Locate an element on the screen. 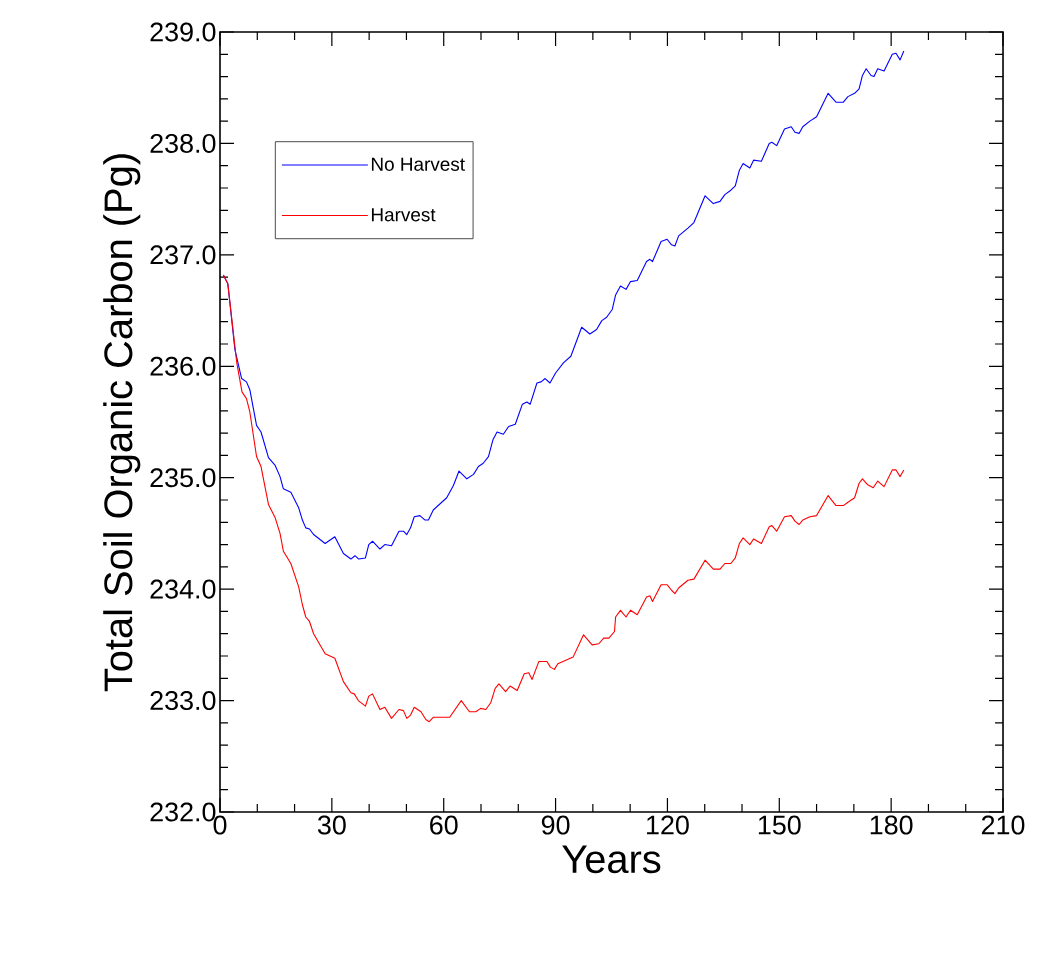 The width and height of the screenshot is (1037, 956). x-tick-label: 180 is located at coordinates (891, 825).